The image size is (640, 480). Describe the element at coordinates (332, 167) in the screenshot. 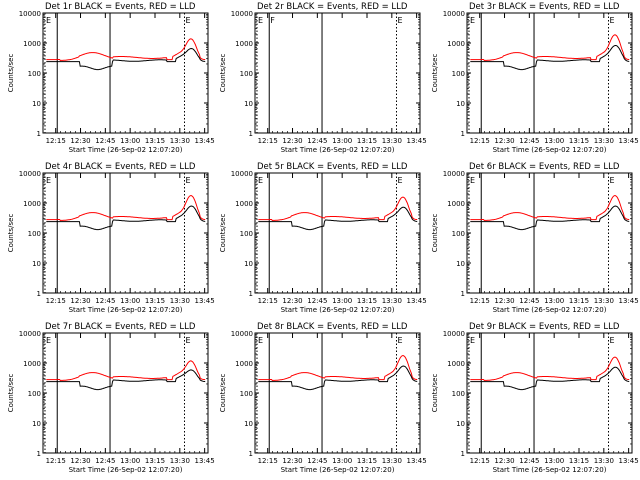

I see `panel-title: Det 5r BLACK = Events, RED = LLD` at that location.